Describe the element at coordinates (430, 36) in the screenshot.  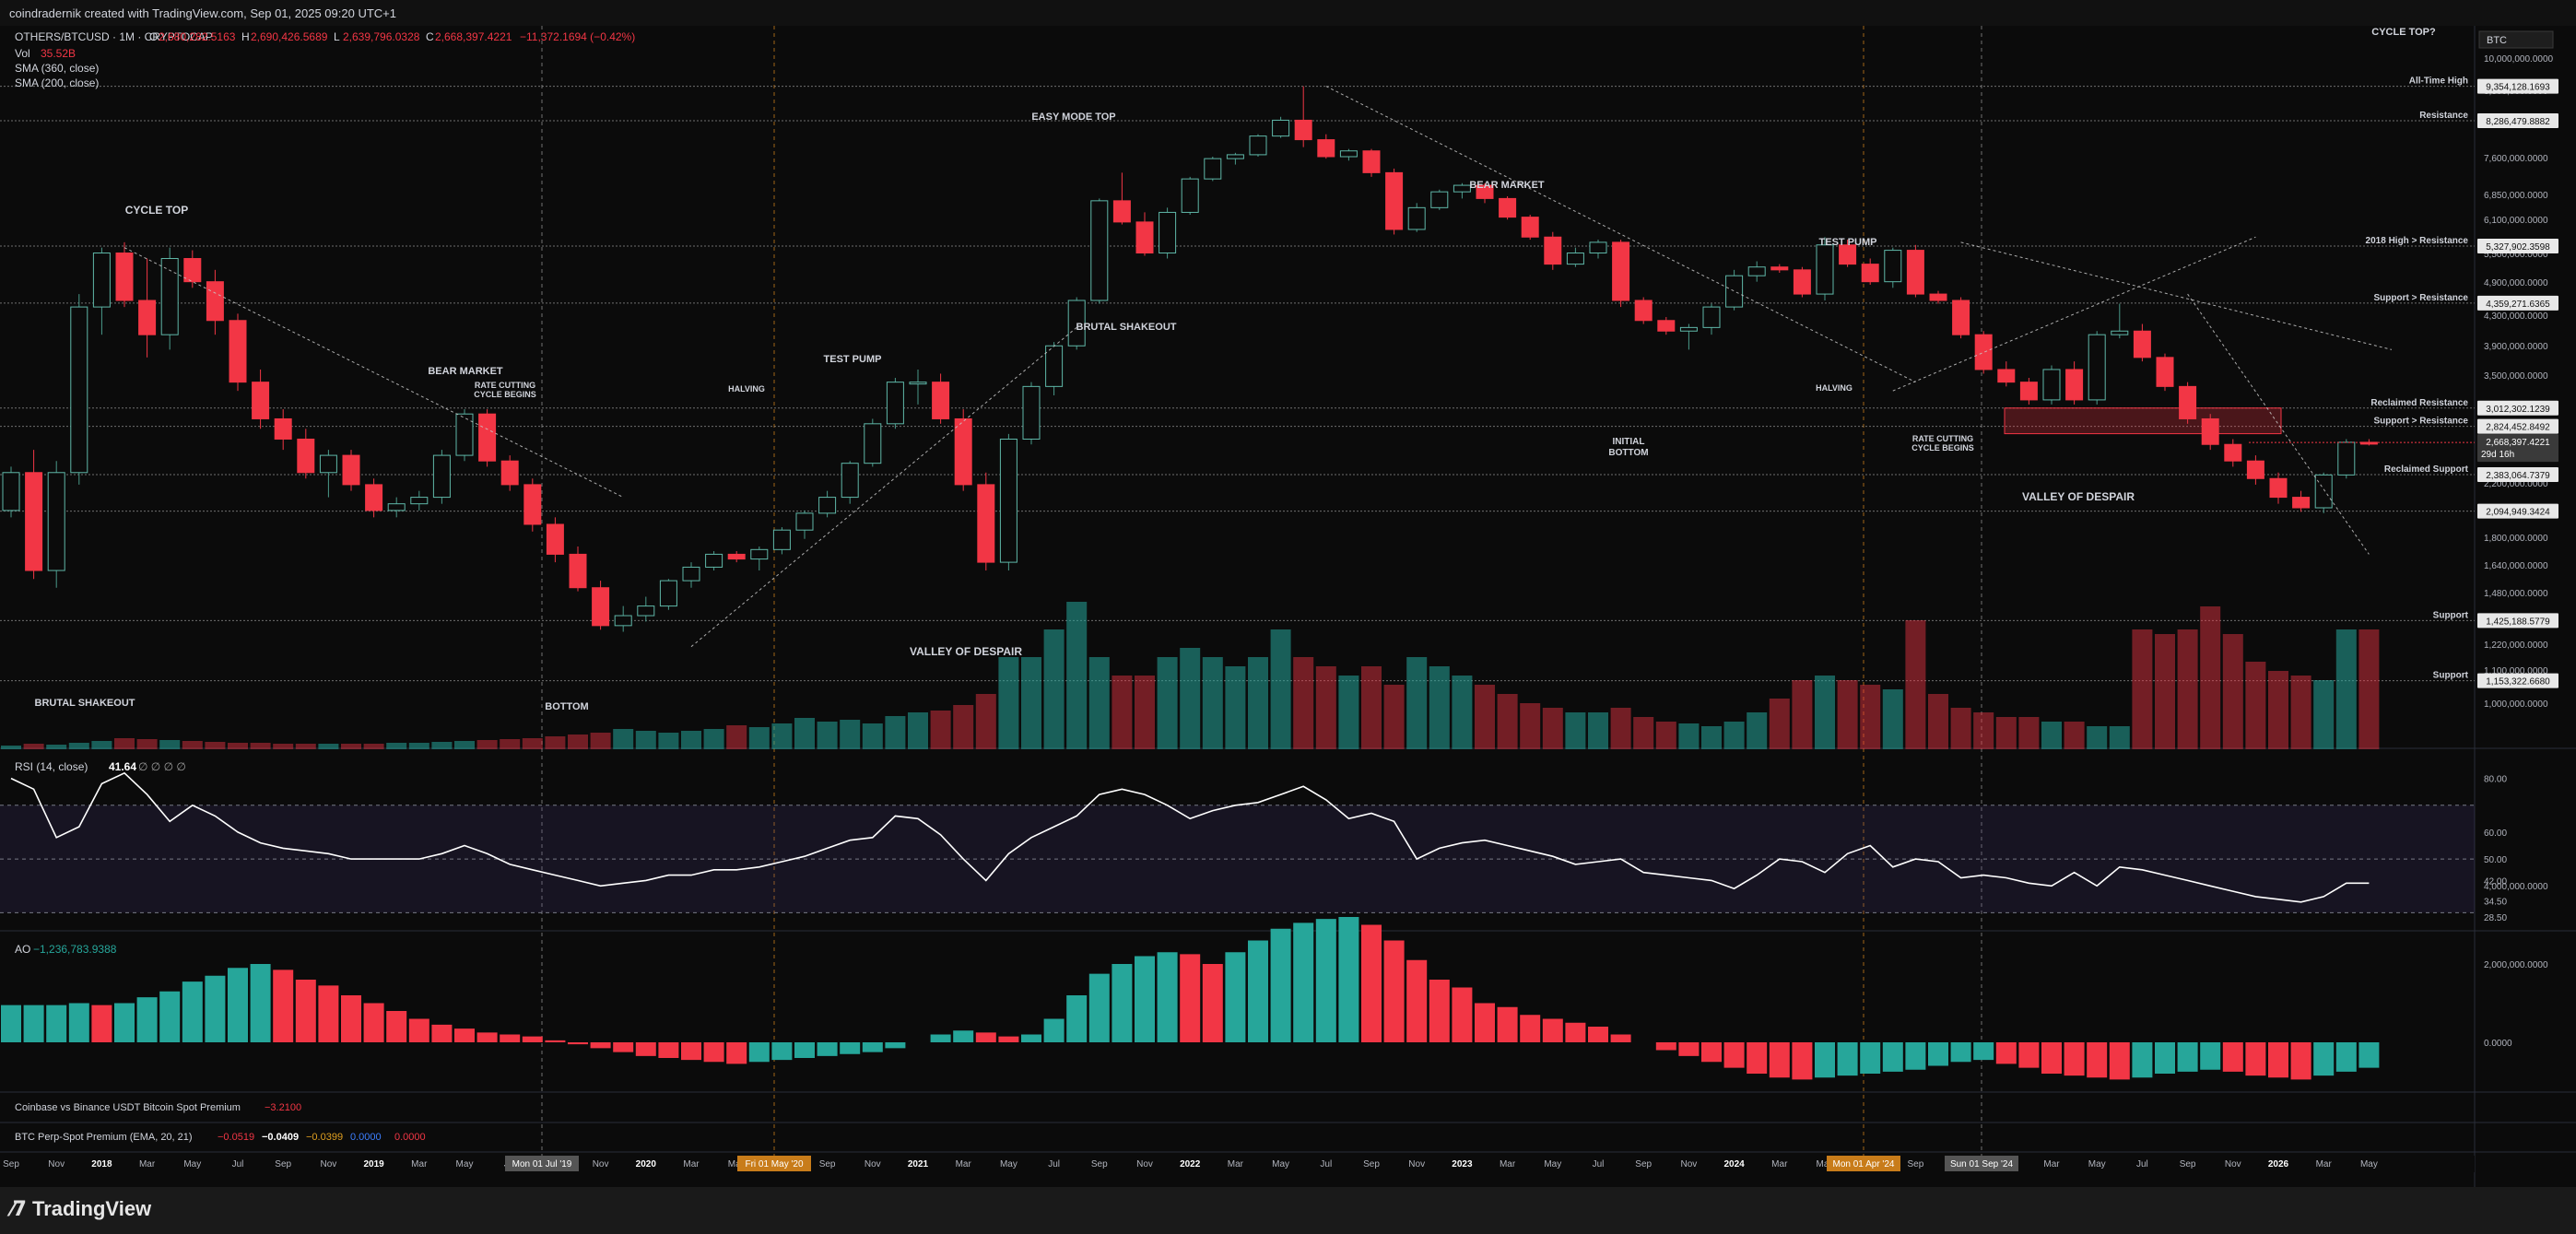
I see `ohlc-key: C` at that location.